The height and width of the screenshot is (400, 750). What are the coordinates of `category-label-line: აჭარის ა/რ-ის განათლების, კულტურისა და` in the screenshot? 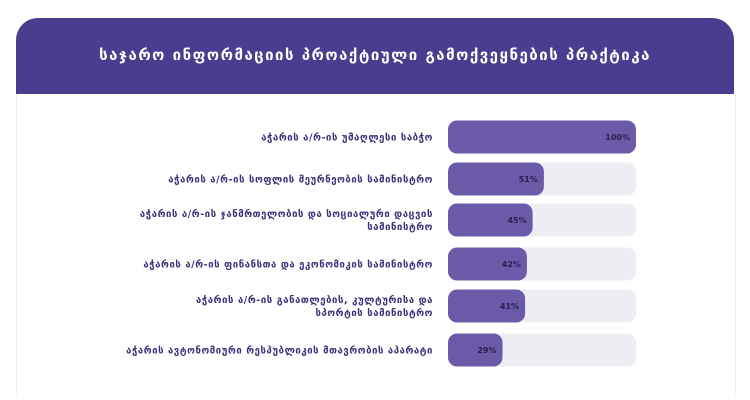 It's located at (314, 300).